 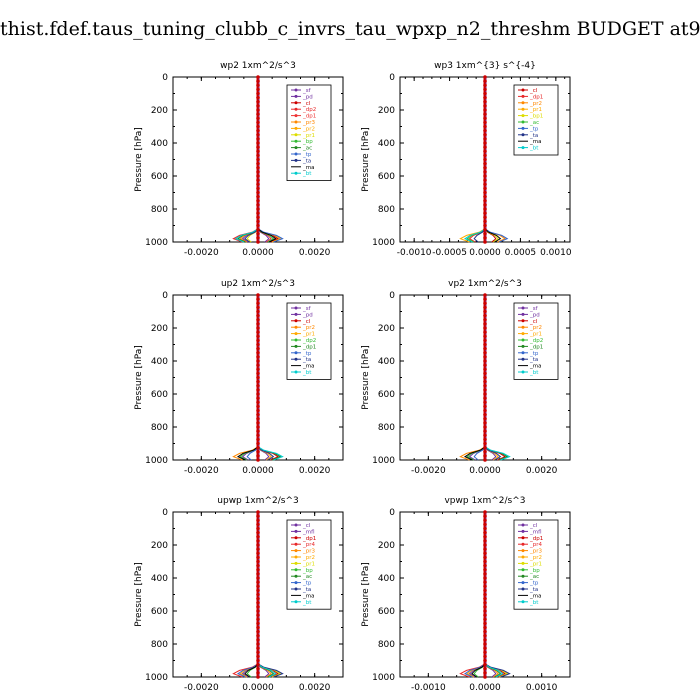 I want to click on legend-entry: _dp1, so click(x=309, y=539).